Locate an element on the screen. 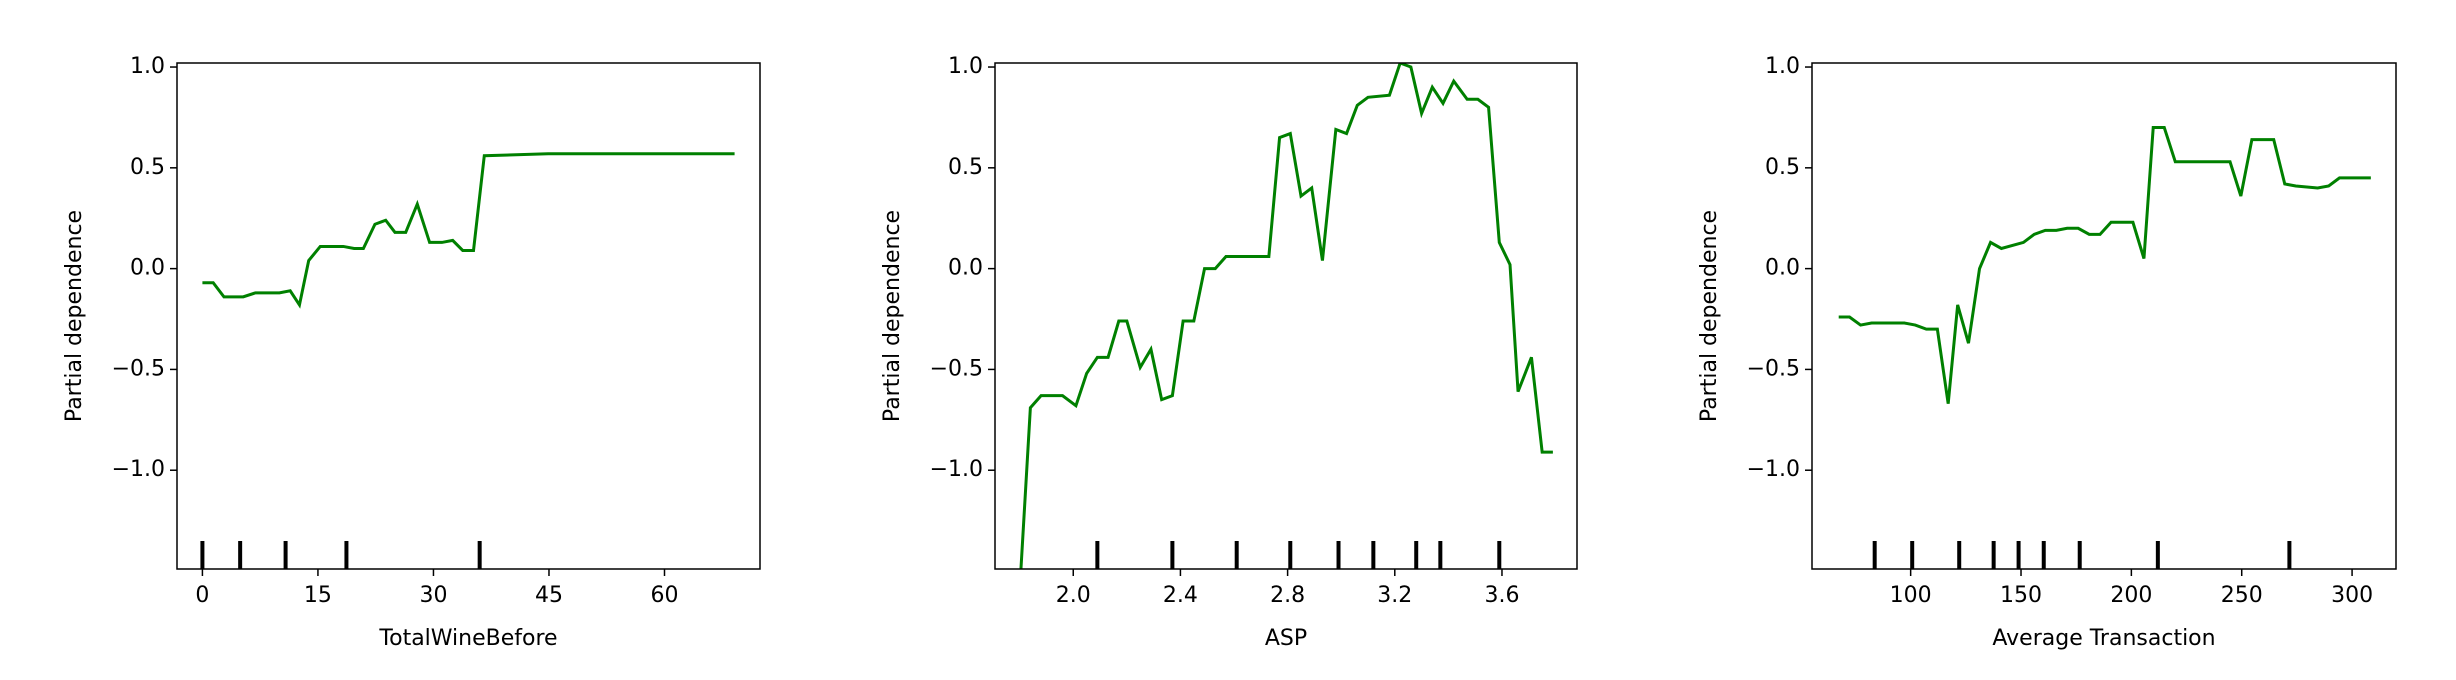  x-tick-label: 15 is located at coordinates (318, 595).